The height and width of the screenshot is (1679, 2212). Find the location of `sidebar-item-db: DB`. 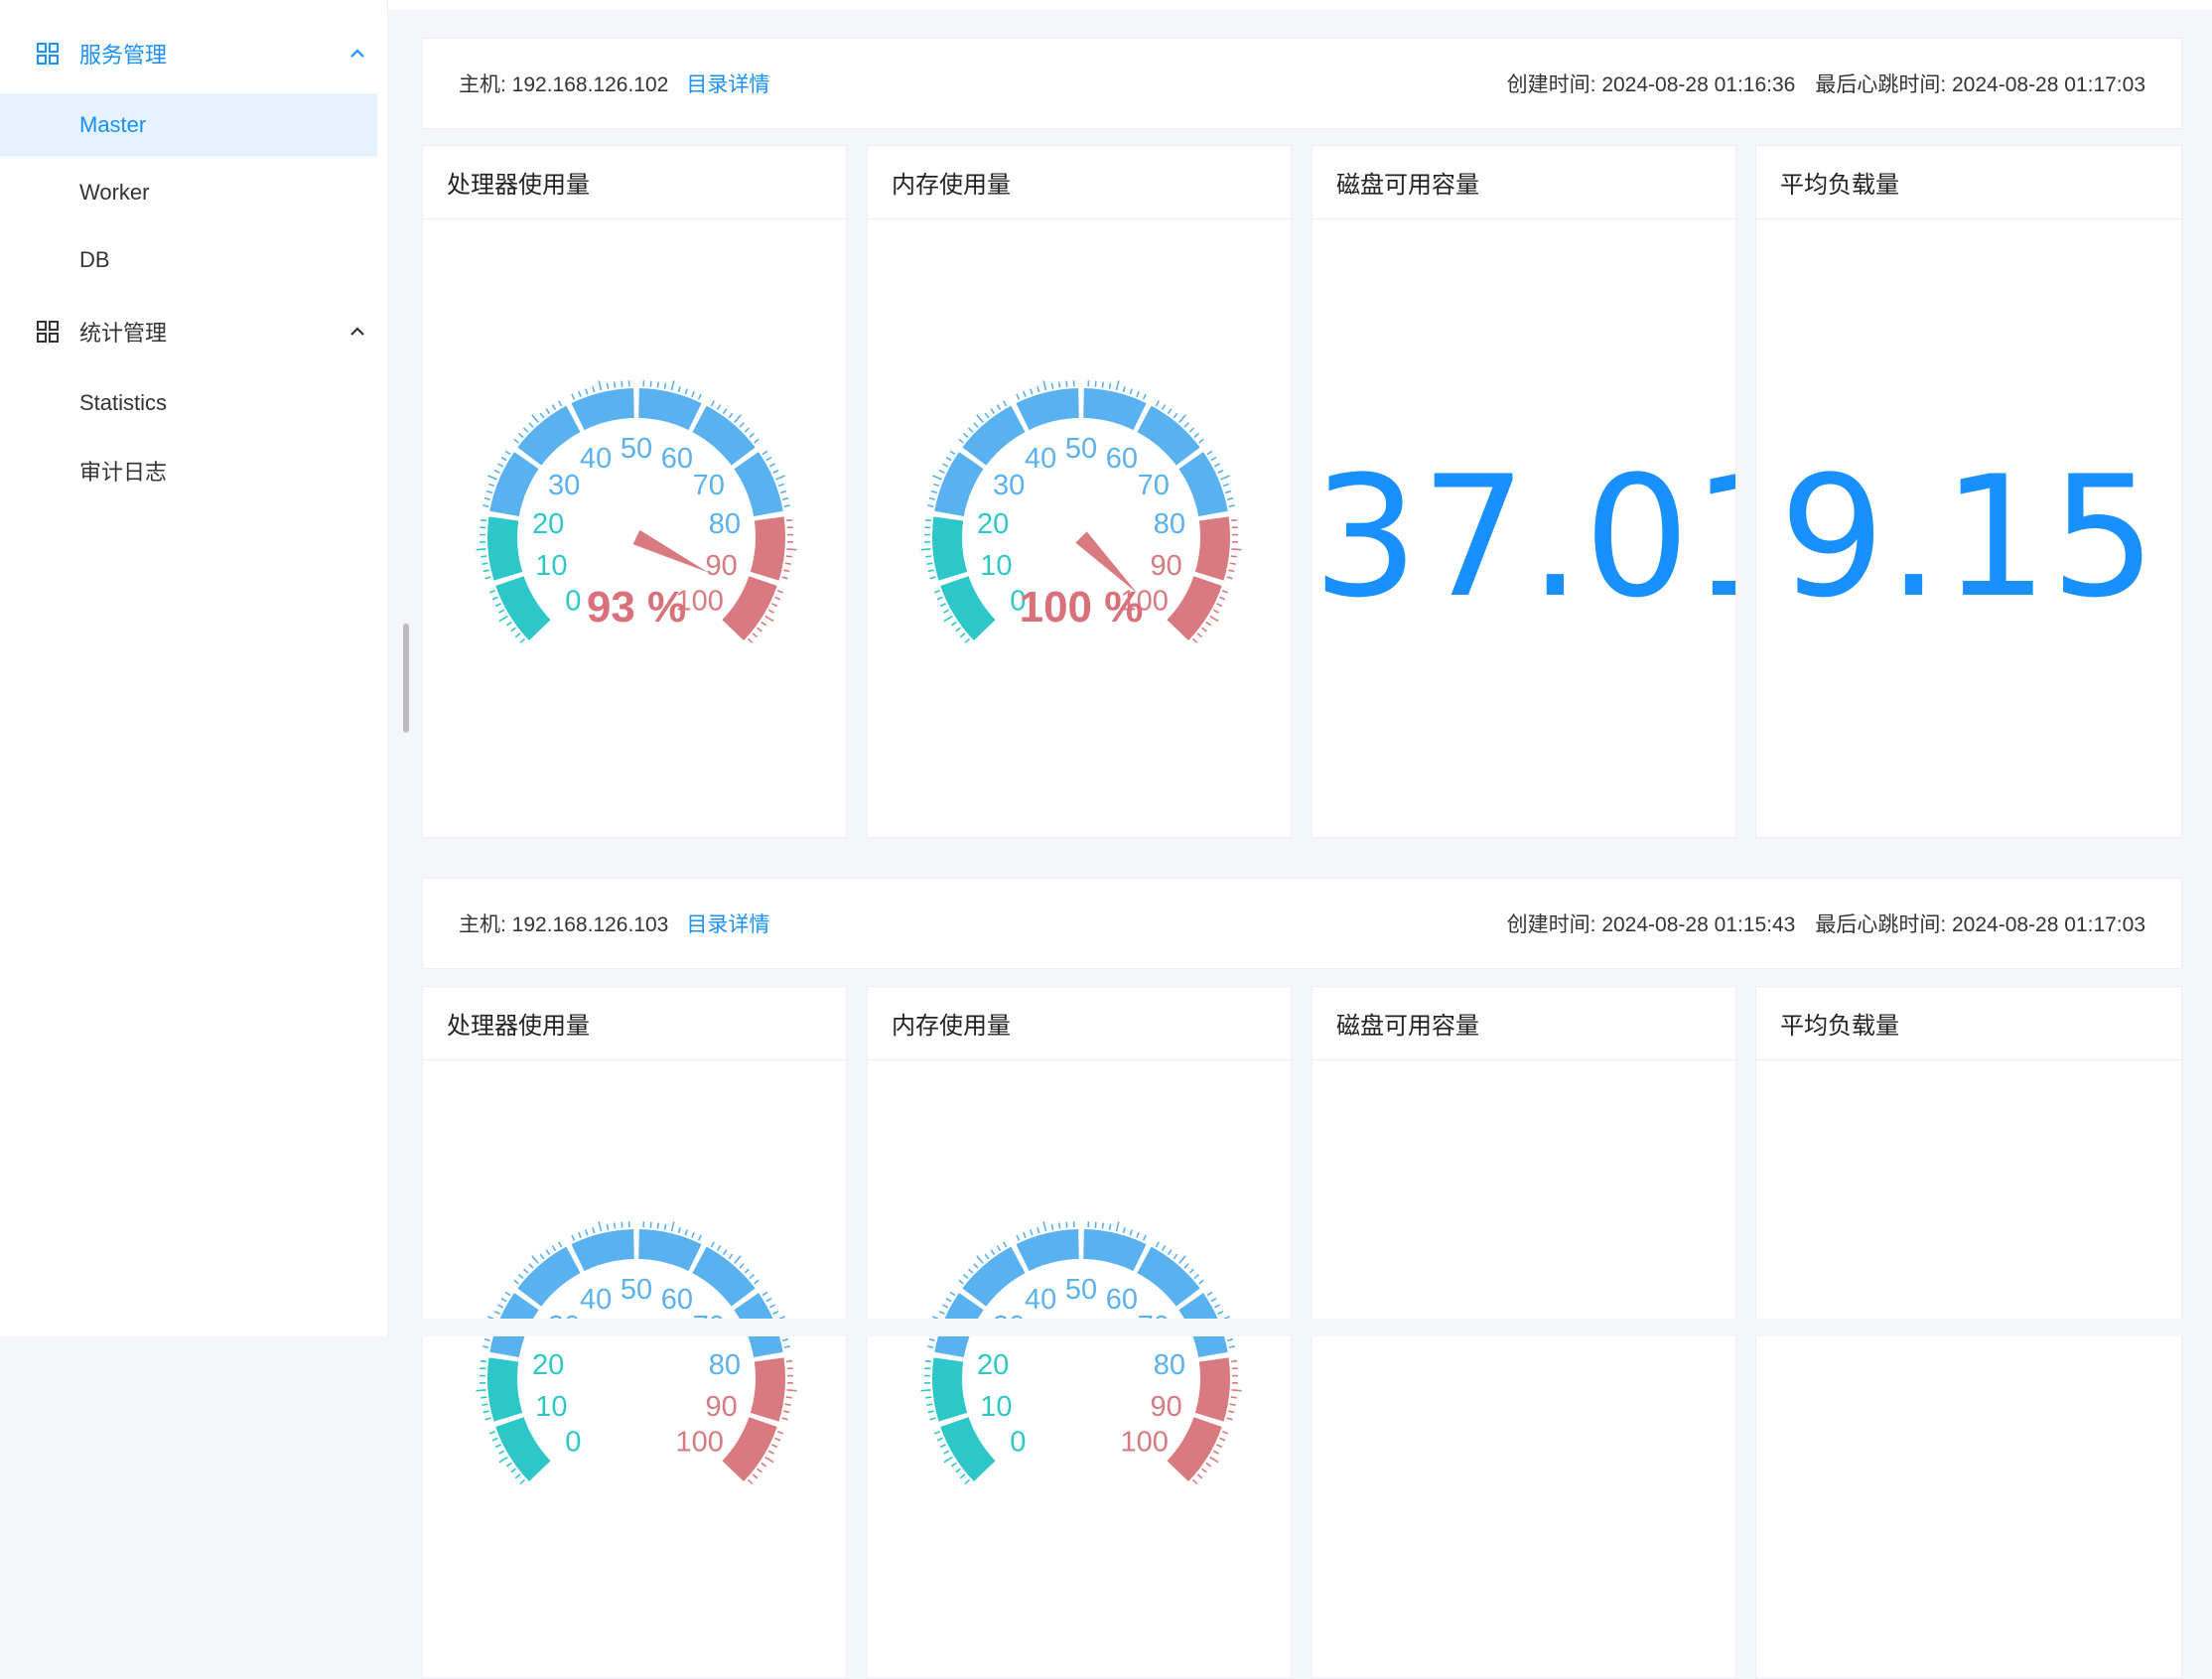

sidebar-item-db: DB is located at coordinates (188, 260).